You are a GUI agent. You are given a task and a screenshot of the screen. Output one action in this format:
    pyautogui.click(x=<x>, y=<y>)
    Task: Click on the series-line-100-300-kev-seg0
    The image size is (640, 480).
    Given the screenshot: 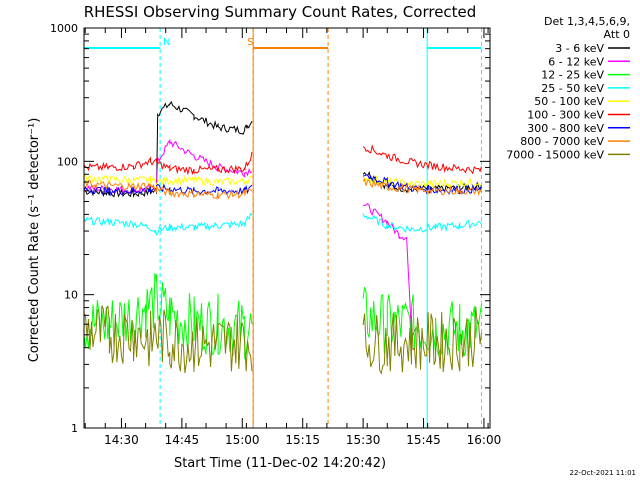 What is the action you would take?
    pyautogui.click(x=168, y=163)
    